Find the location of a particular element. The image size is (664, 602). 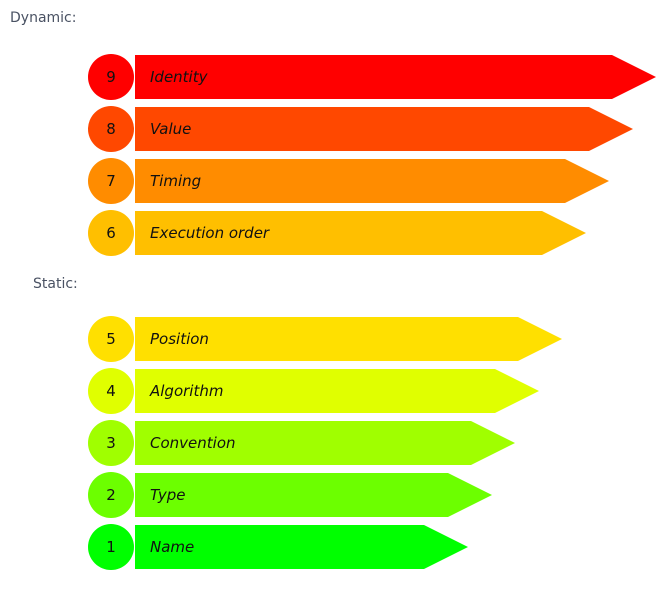

level-label: Value is located at coordinates (171, 129).